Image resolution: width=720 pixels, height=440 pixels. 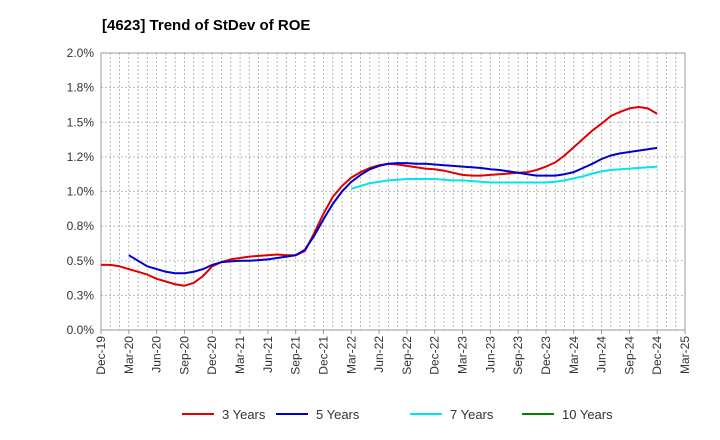 What do you see at coordinates (323, 355) in the screenshot?
I see `x-tick-label: Dec-21` at bounding box center [323, 355].